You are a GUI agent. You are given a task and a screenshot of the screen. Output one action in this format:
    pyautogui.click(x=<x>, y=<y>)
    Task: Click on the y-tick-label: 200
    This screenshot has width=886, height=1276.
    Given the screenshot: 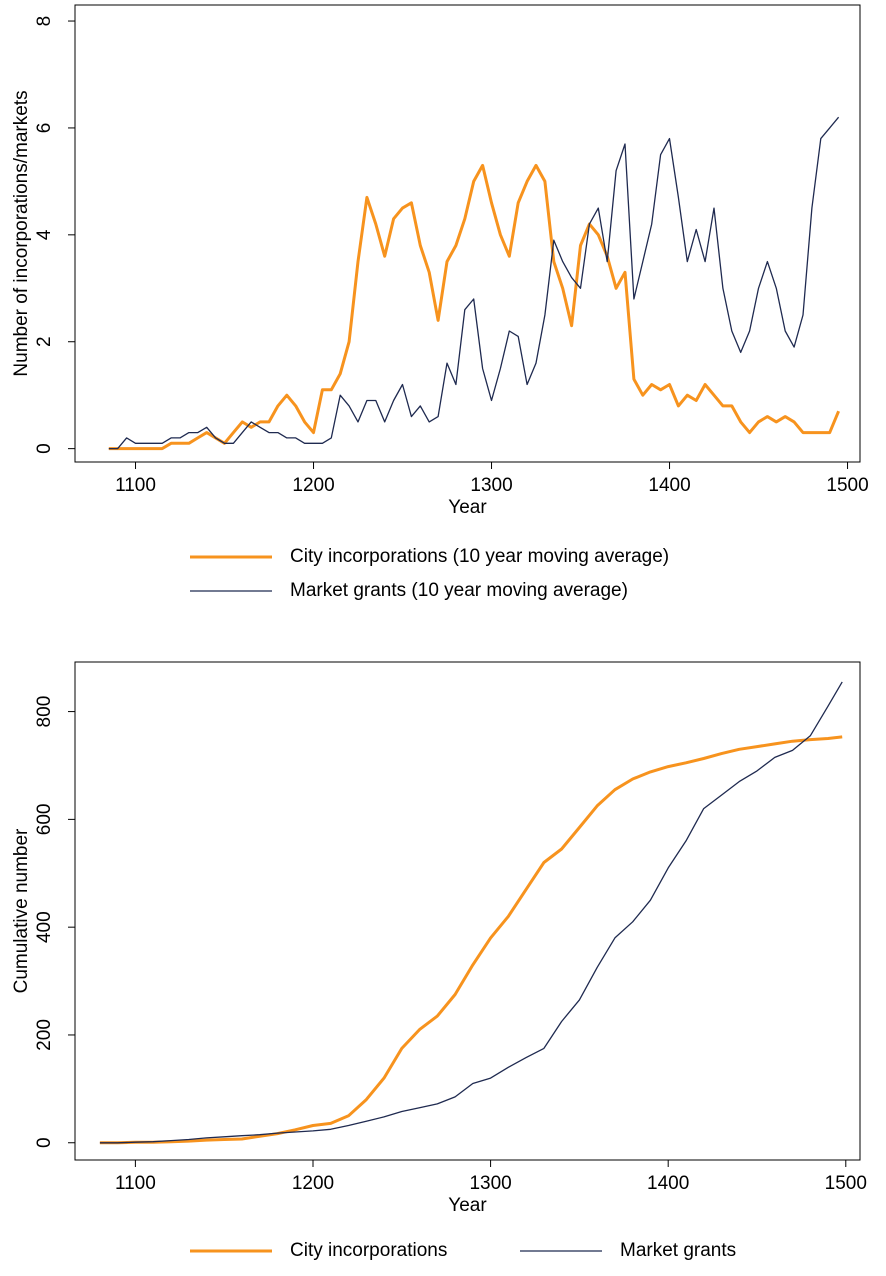 What is the action you would take?
    pyautogui.click(x=44, y=1035)
    